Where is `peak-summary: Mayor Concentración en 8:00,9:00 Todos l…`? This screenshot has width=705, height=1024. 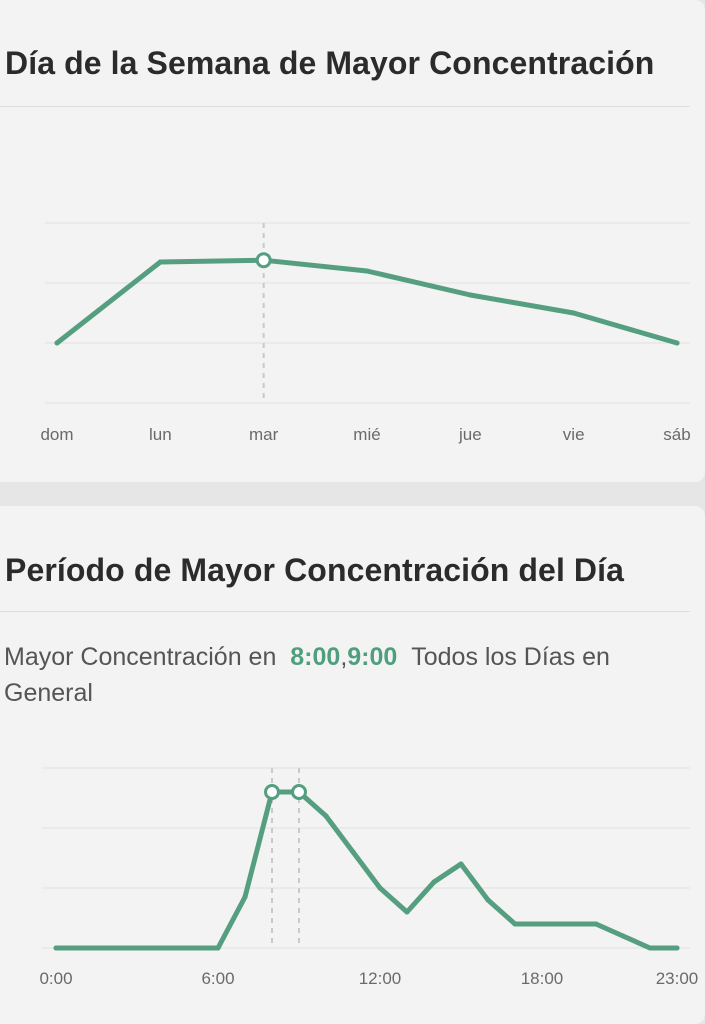 peak-summary: Mayor Concentración en 8:00,9:00 Todos l… is located at coordinates (334, 675).